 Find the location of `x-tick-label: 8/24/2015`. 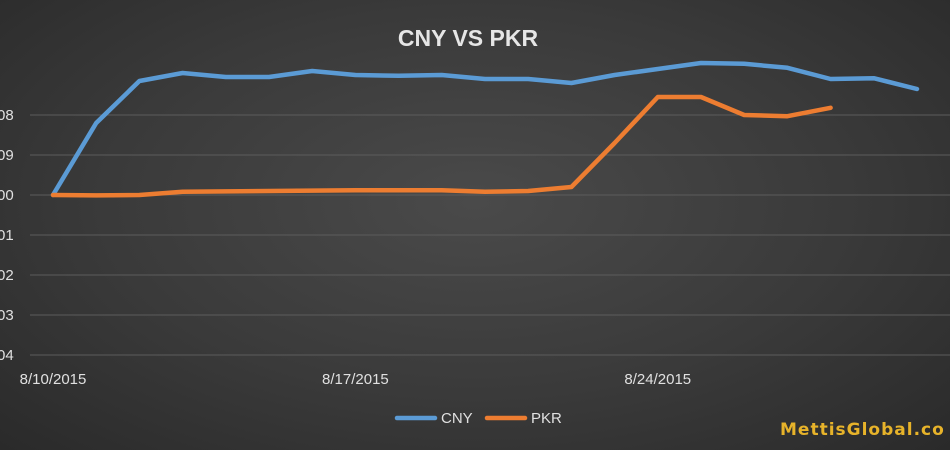

x-tick-label: 8/24/2015 is located at coordinates (657, 379).